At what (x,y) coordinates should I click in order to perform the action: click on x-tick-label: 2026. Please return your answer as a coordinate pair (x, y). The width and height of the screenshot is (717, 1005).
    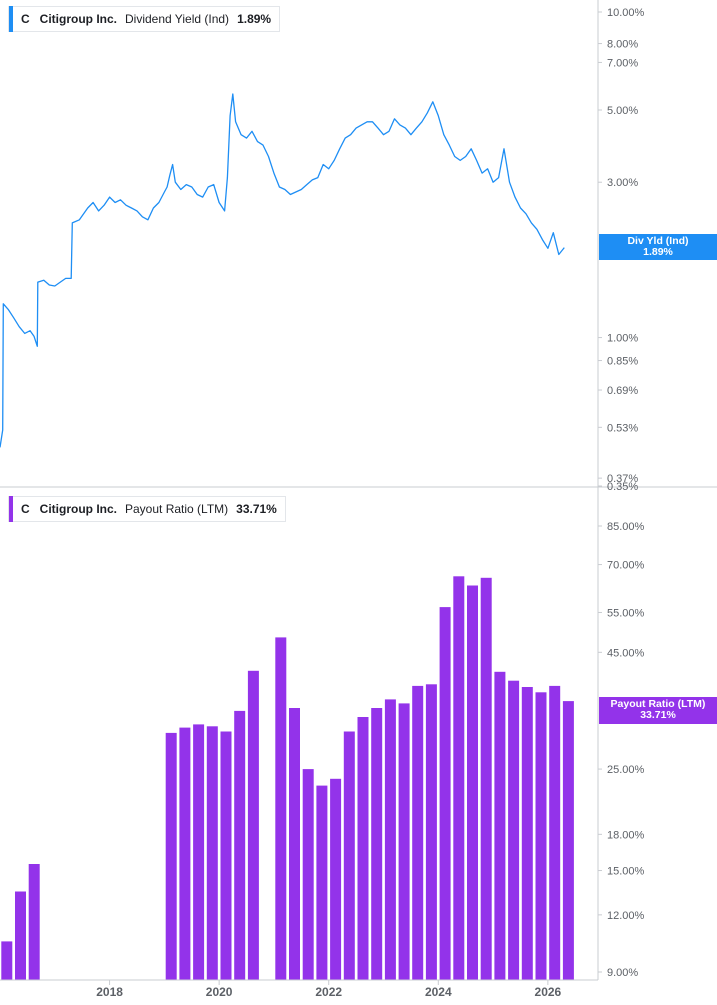
    Looking at the image, I should click on (548, 992).